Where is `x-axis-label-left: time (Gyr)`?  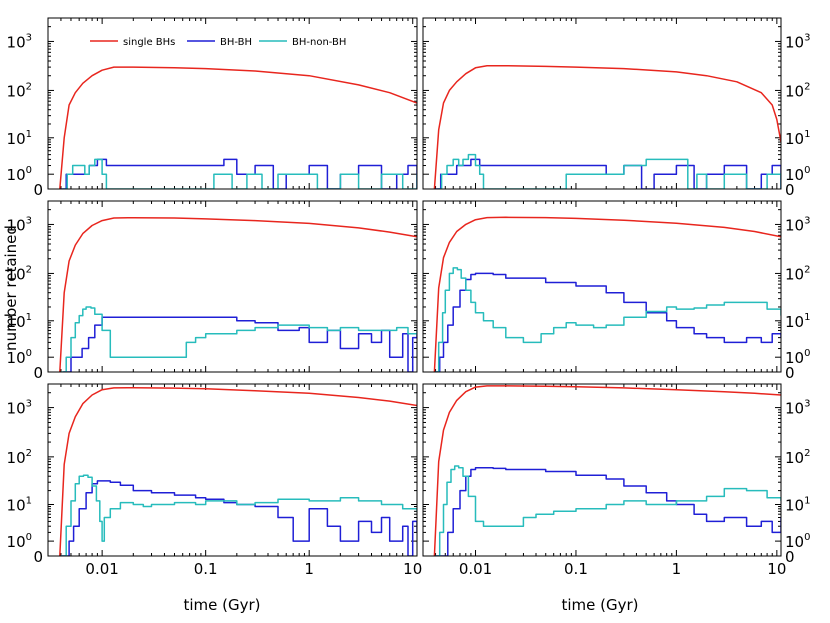 x-axis-label-left: time (Gyr) is located at coordinates (221, 605).